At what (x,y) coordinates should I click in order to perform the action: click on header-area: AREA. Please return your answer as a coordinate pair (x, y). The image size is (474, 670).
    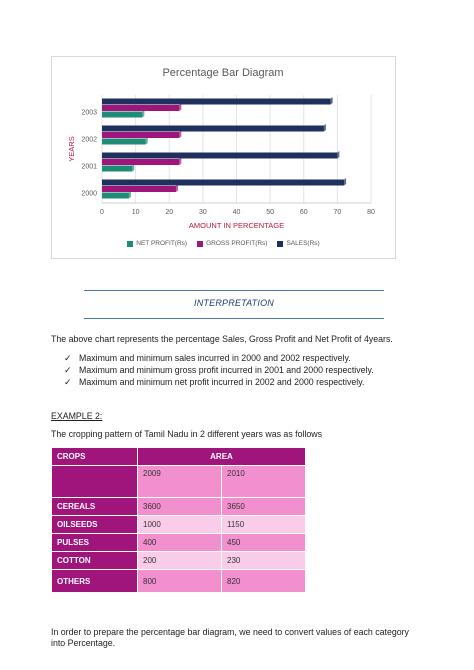
    Looking at the image, I should click on (221, 456).